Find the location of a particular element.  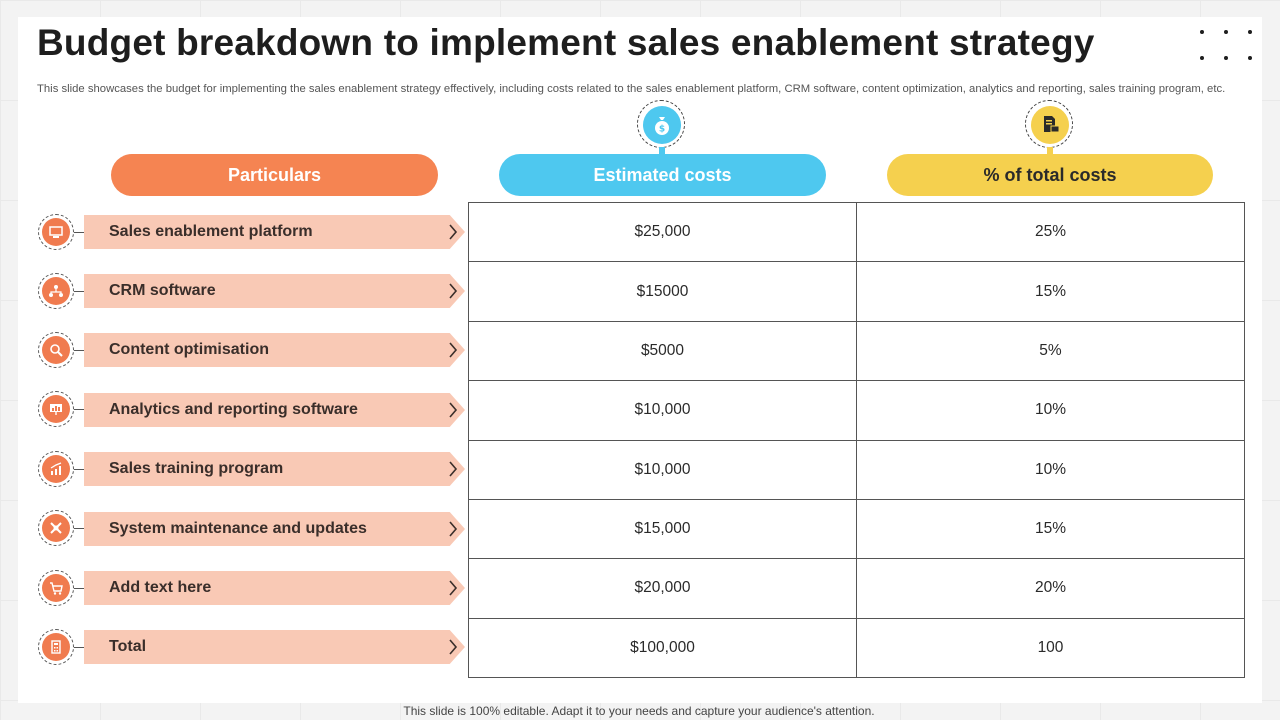

magnifier-gear-icon is located at coordinates (56, 350).